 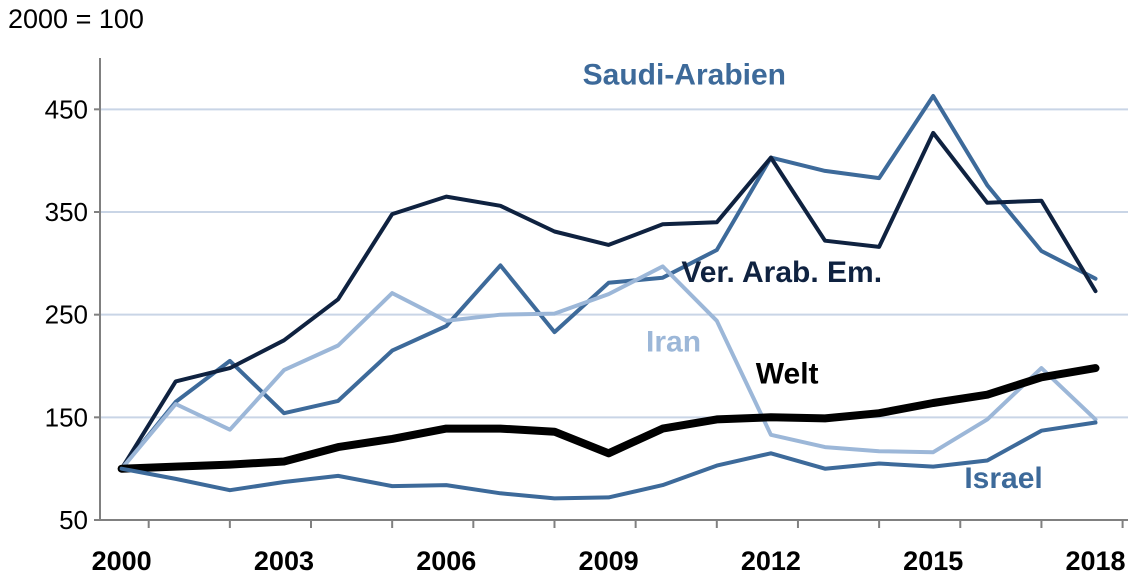 What do you see at coordinates (781, 272) in the screenshot?
I see `series-label-ver-arab-em-: Ver. Arab. Em.` at bounding box center [781, 272].